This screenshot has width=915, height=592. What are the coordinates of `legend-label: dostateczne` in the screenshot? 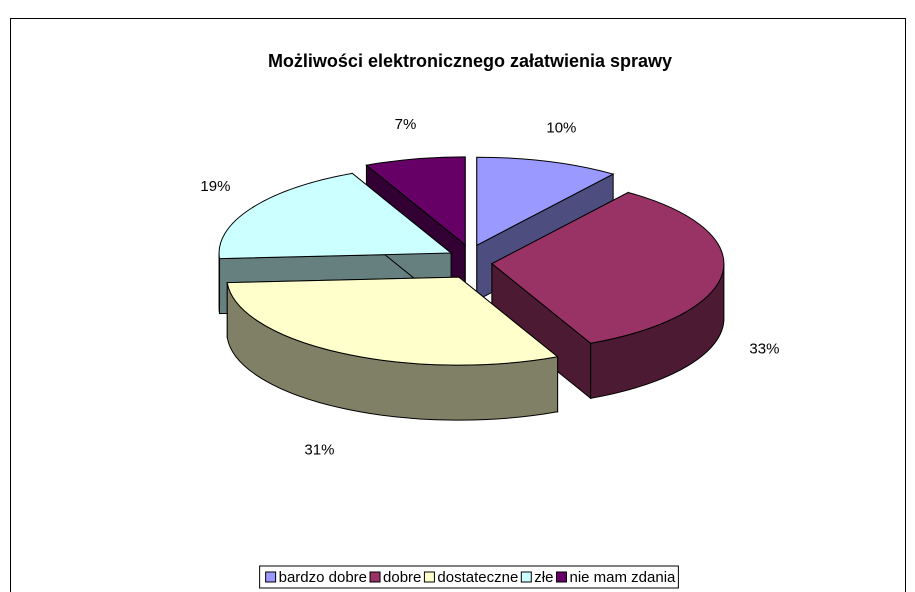 It's located at (477, 577).